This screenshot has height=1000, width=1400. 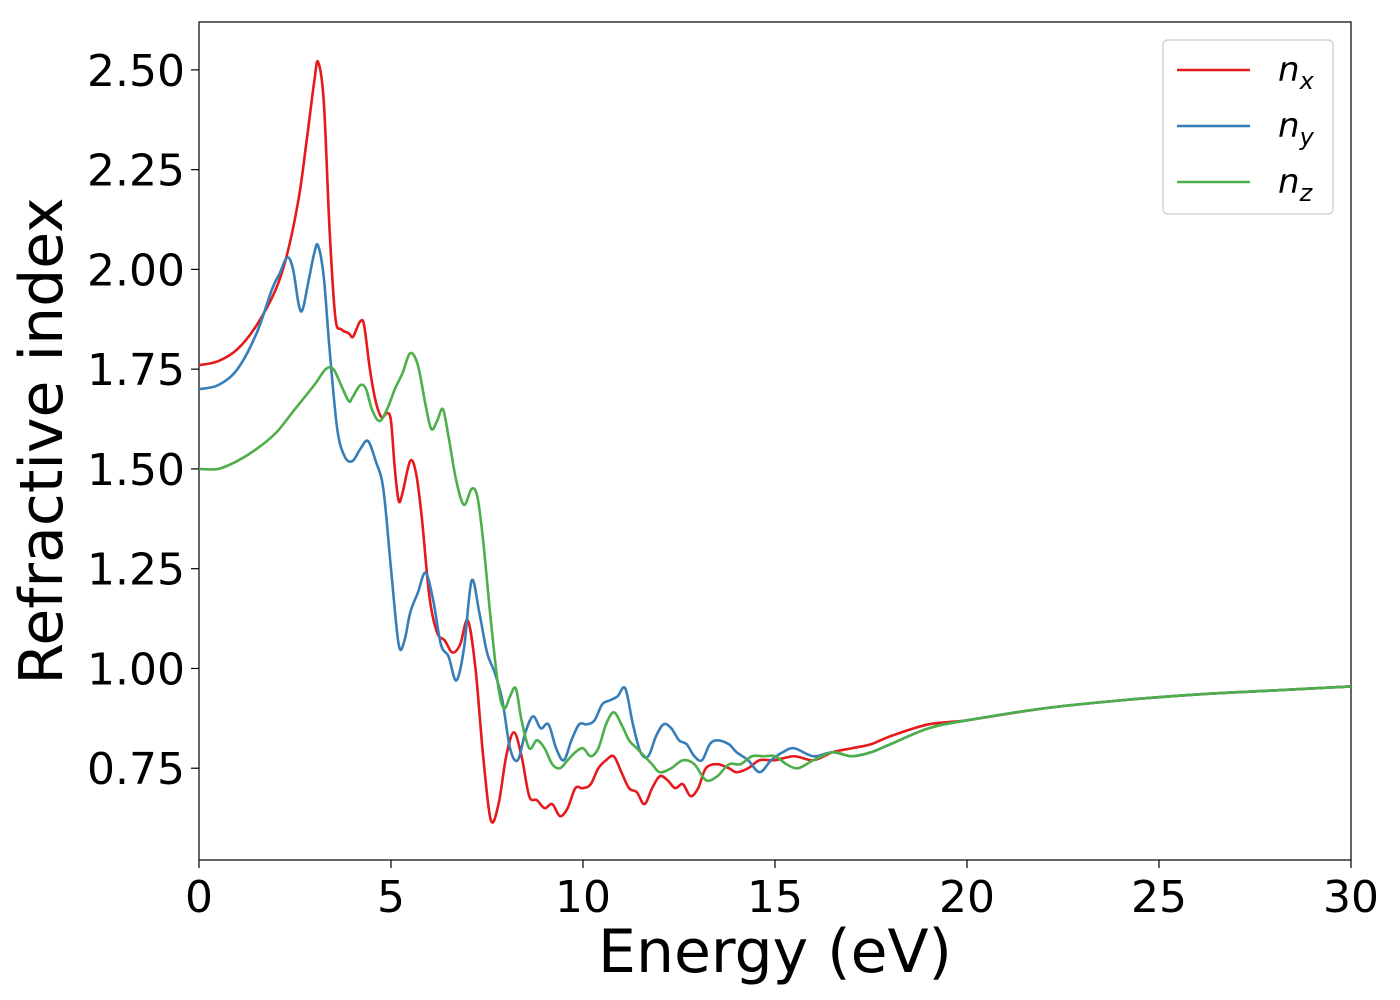 I want to click on x-tick-label: 20, so click(x=967, y=897).